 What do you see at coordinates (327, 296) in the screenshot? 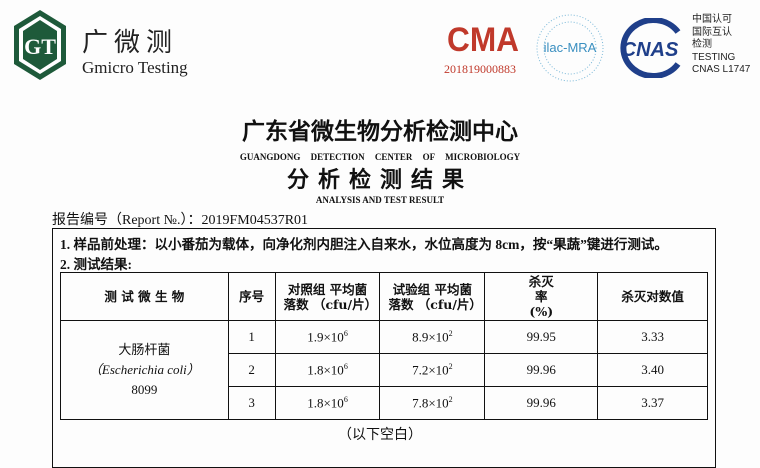
I see `header-cell: 对照组 平均菌落数 （cfu/片）` at bounding box center [327, 296].